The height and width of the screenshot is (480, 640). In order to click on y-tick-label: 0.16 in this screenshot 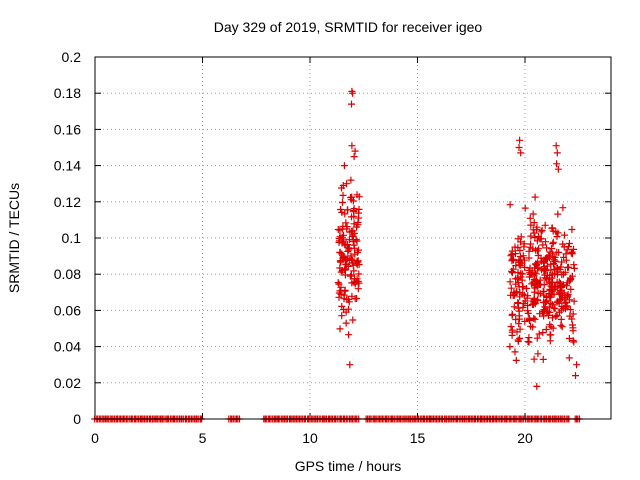, I will do `click(67, 129)`.